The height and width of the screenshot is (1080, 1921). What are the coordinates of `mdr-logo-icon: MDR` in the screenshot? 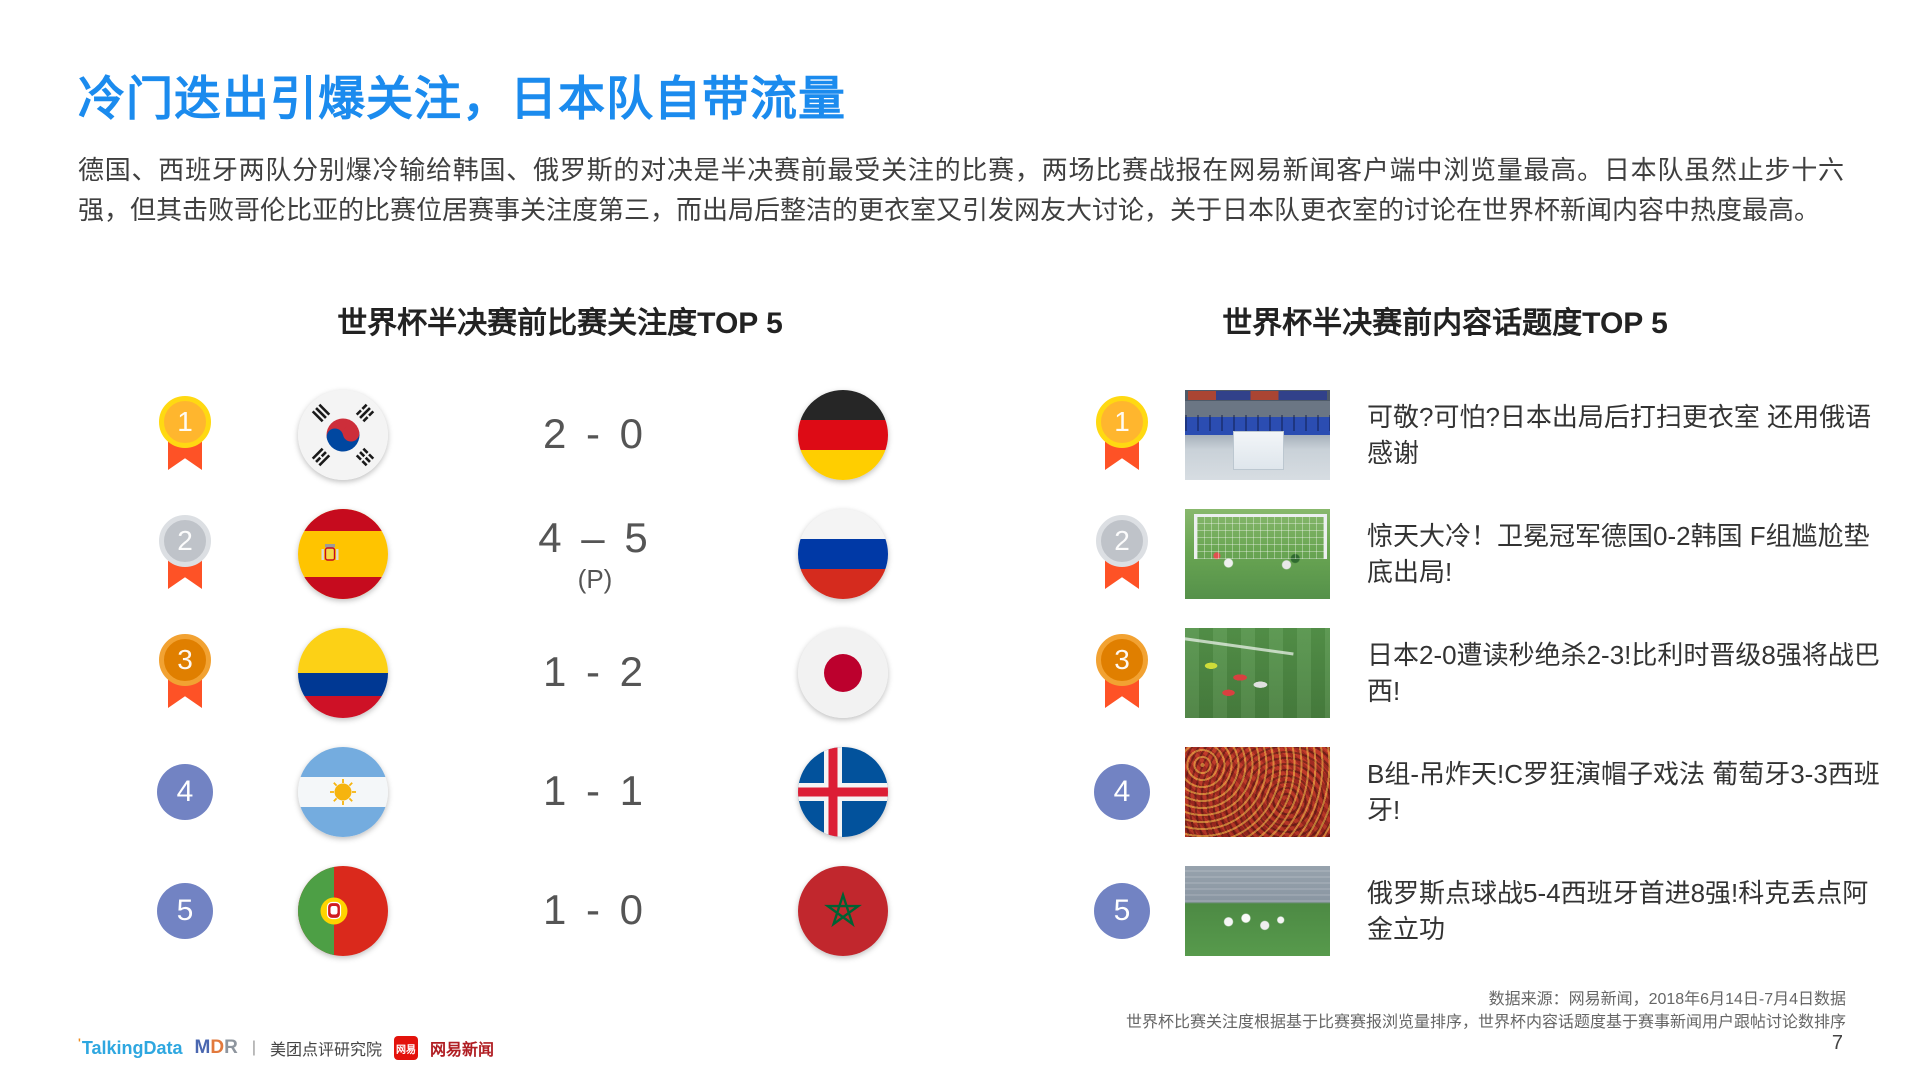 It's located at (216, 1048).